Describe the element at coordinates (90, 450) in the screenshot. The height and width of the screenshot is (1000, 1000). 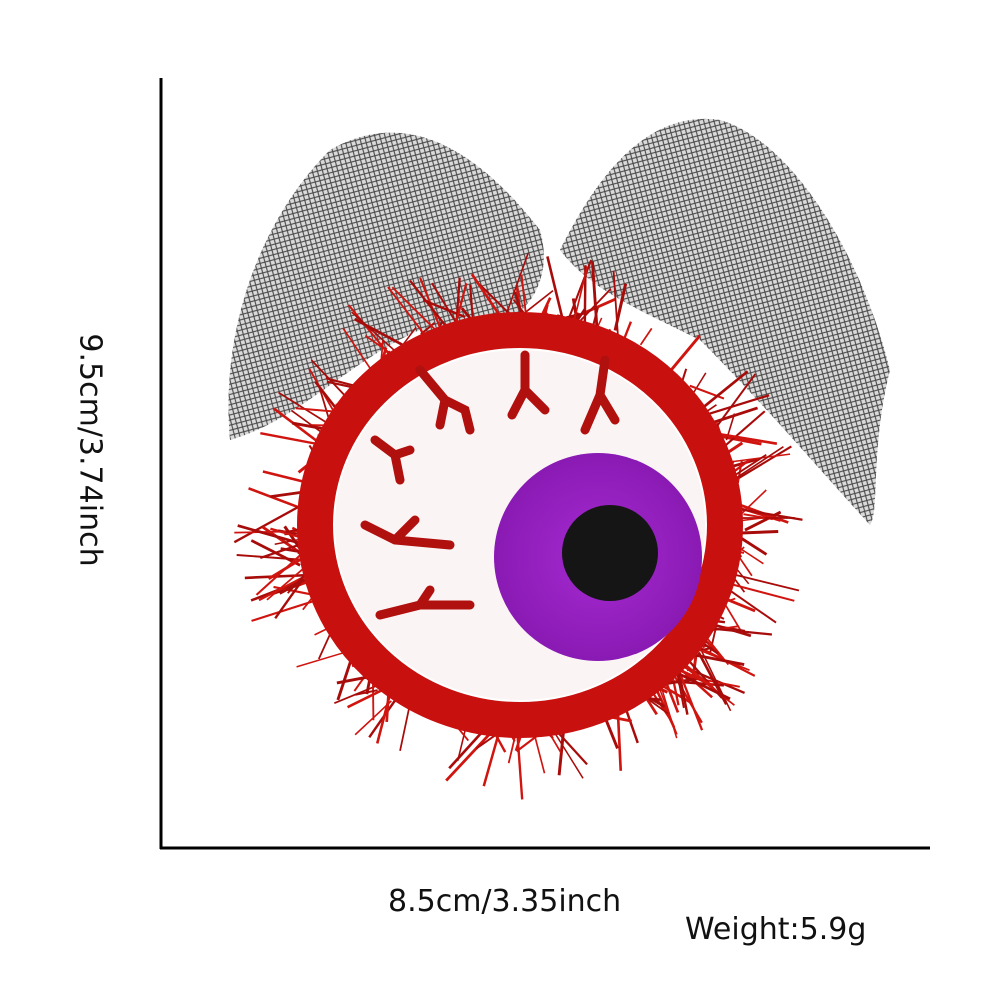
I see `height-label: 9.5cm/3.74inch` at that location.